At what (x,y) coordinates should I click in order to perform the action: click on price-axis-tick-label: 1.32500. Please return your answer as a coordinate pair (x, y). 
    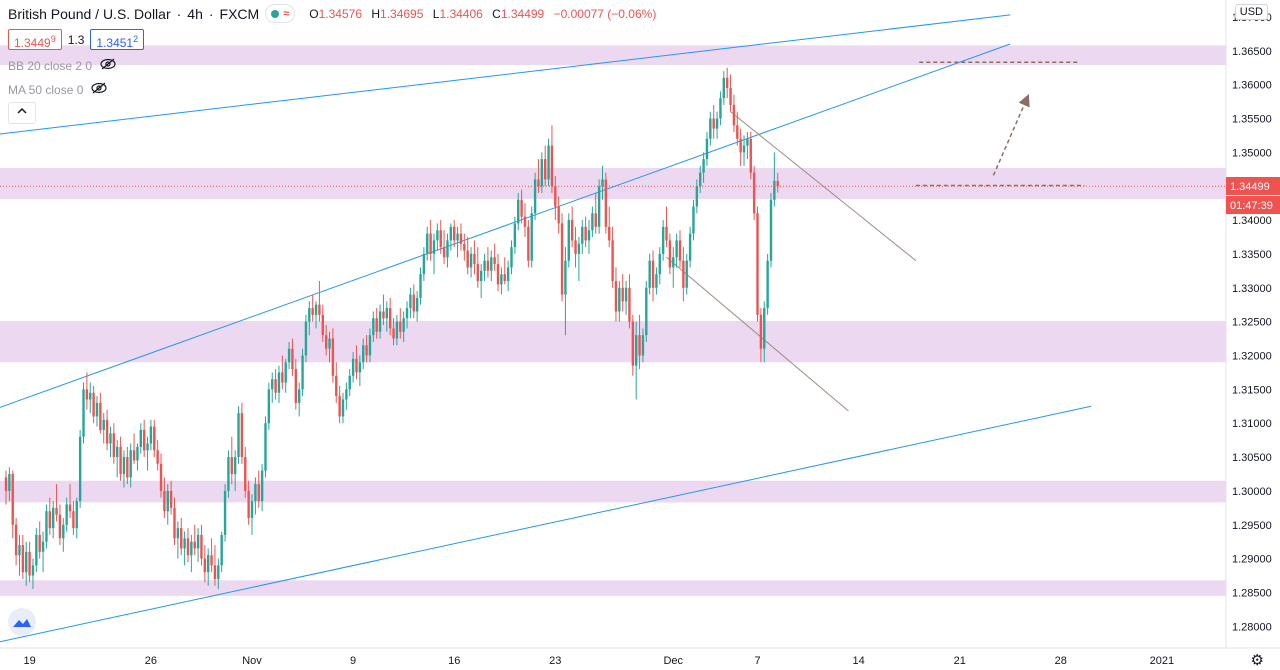
    Looking at the image, I should click on (1252, 323).